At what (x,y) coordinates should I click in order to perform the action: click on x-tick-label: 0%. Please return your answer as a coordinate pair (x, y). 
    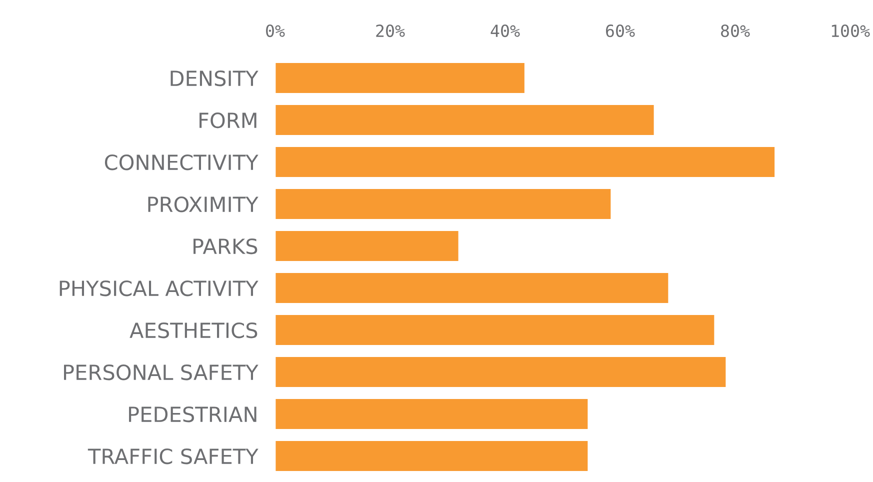
    Looking at the image, I should click on (275, 31).